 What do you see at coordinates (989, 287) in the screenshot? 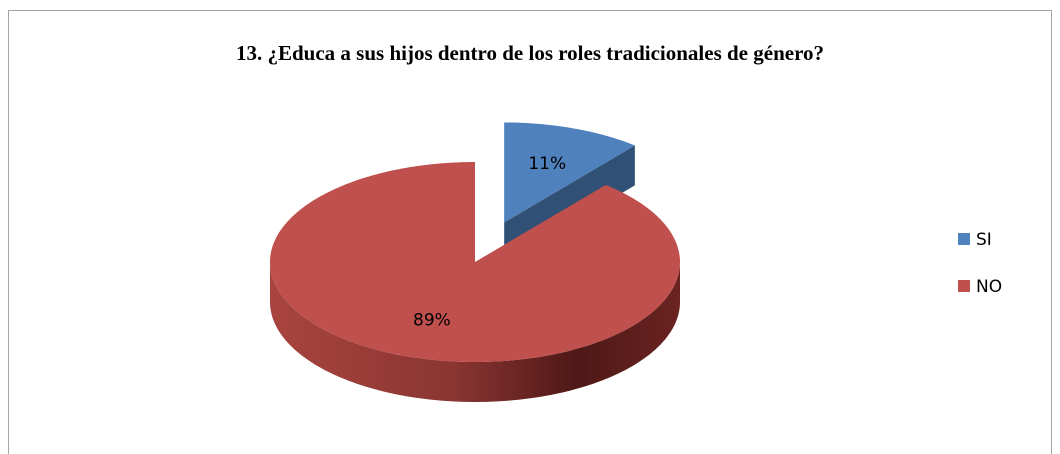
I see `legend-label: NO` at bounding box center [989, 287].